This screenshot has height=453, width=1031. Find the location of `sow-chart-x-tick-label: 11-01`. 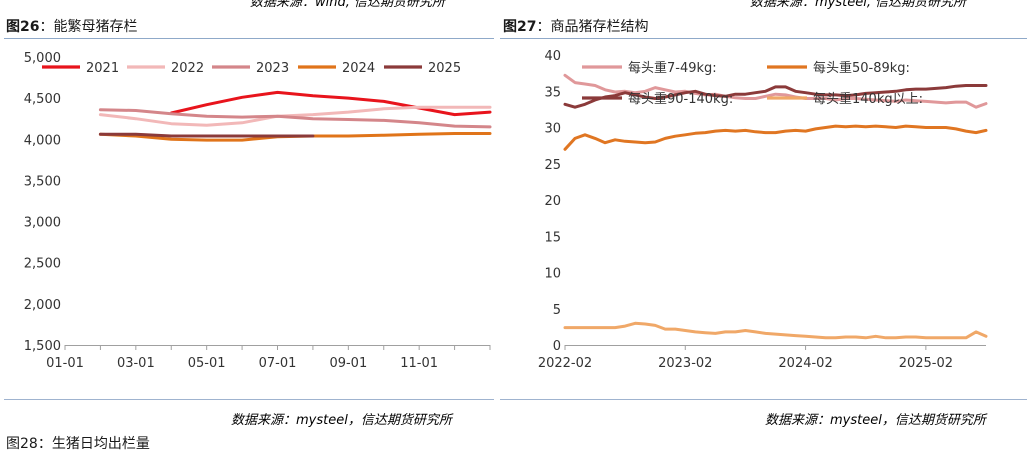

sow-chart-x-tick-label: 11-01 is located at coordinates (419, 363).